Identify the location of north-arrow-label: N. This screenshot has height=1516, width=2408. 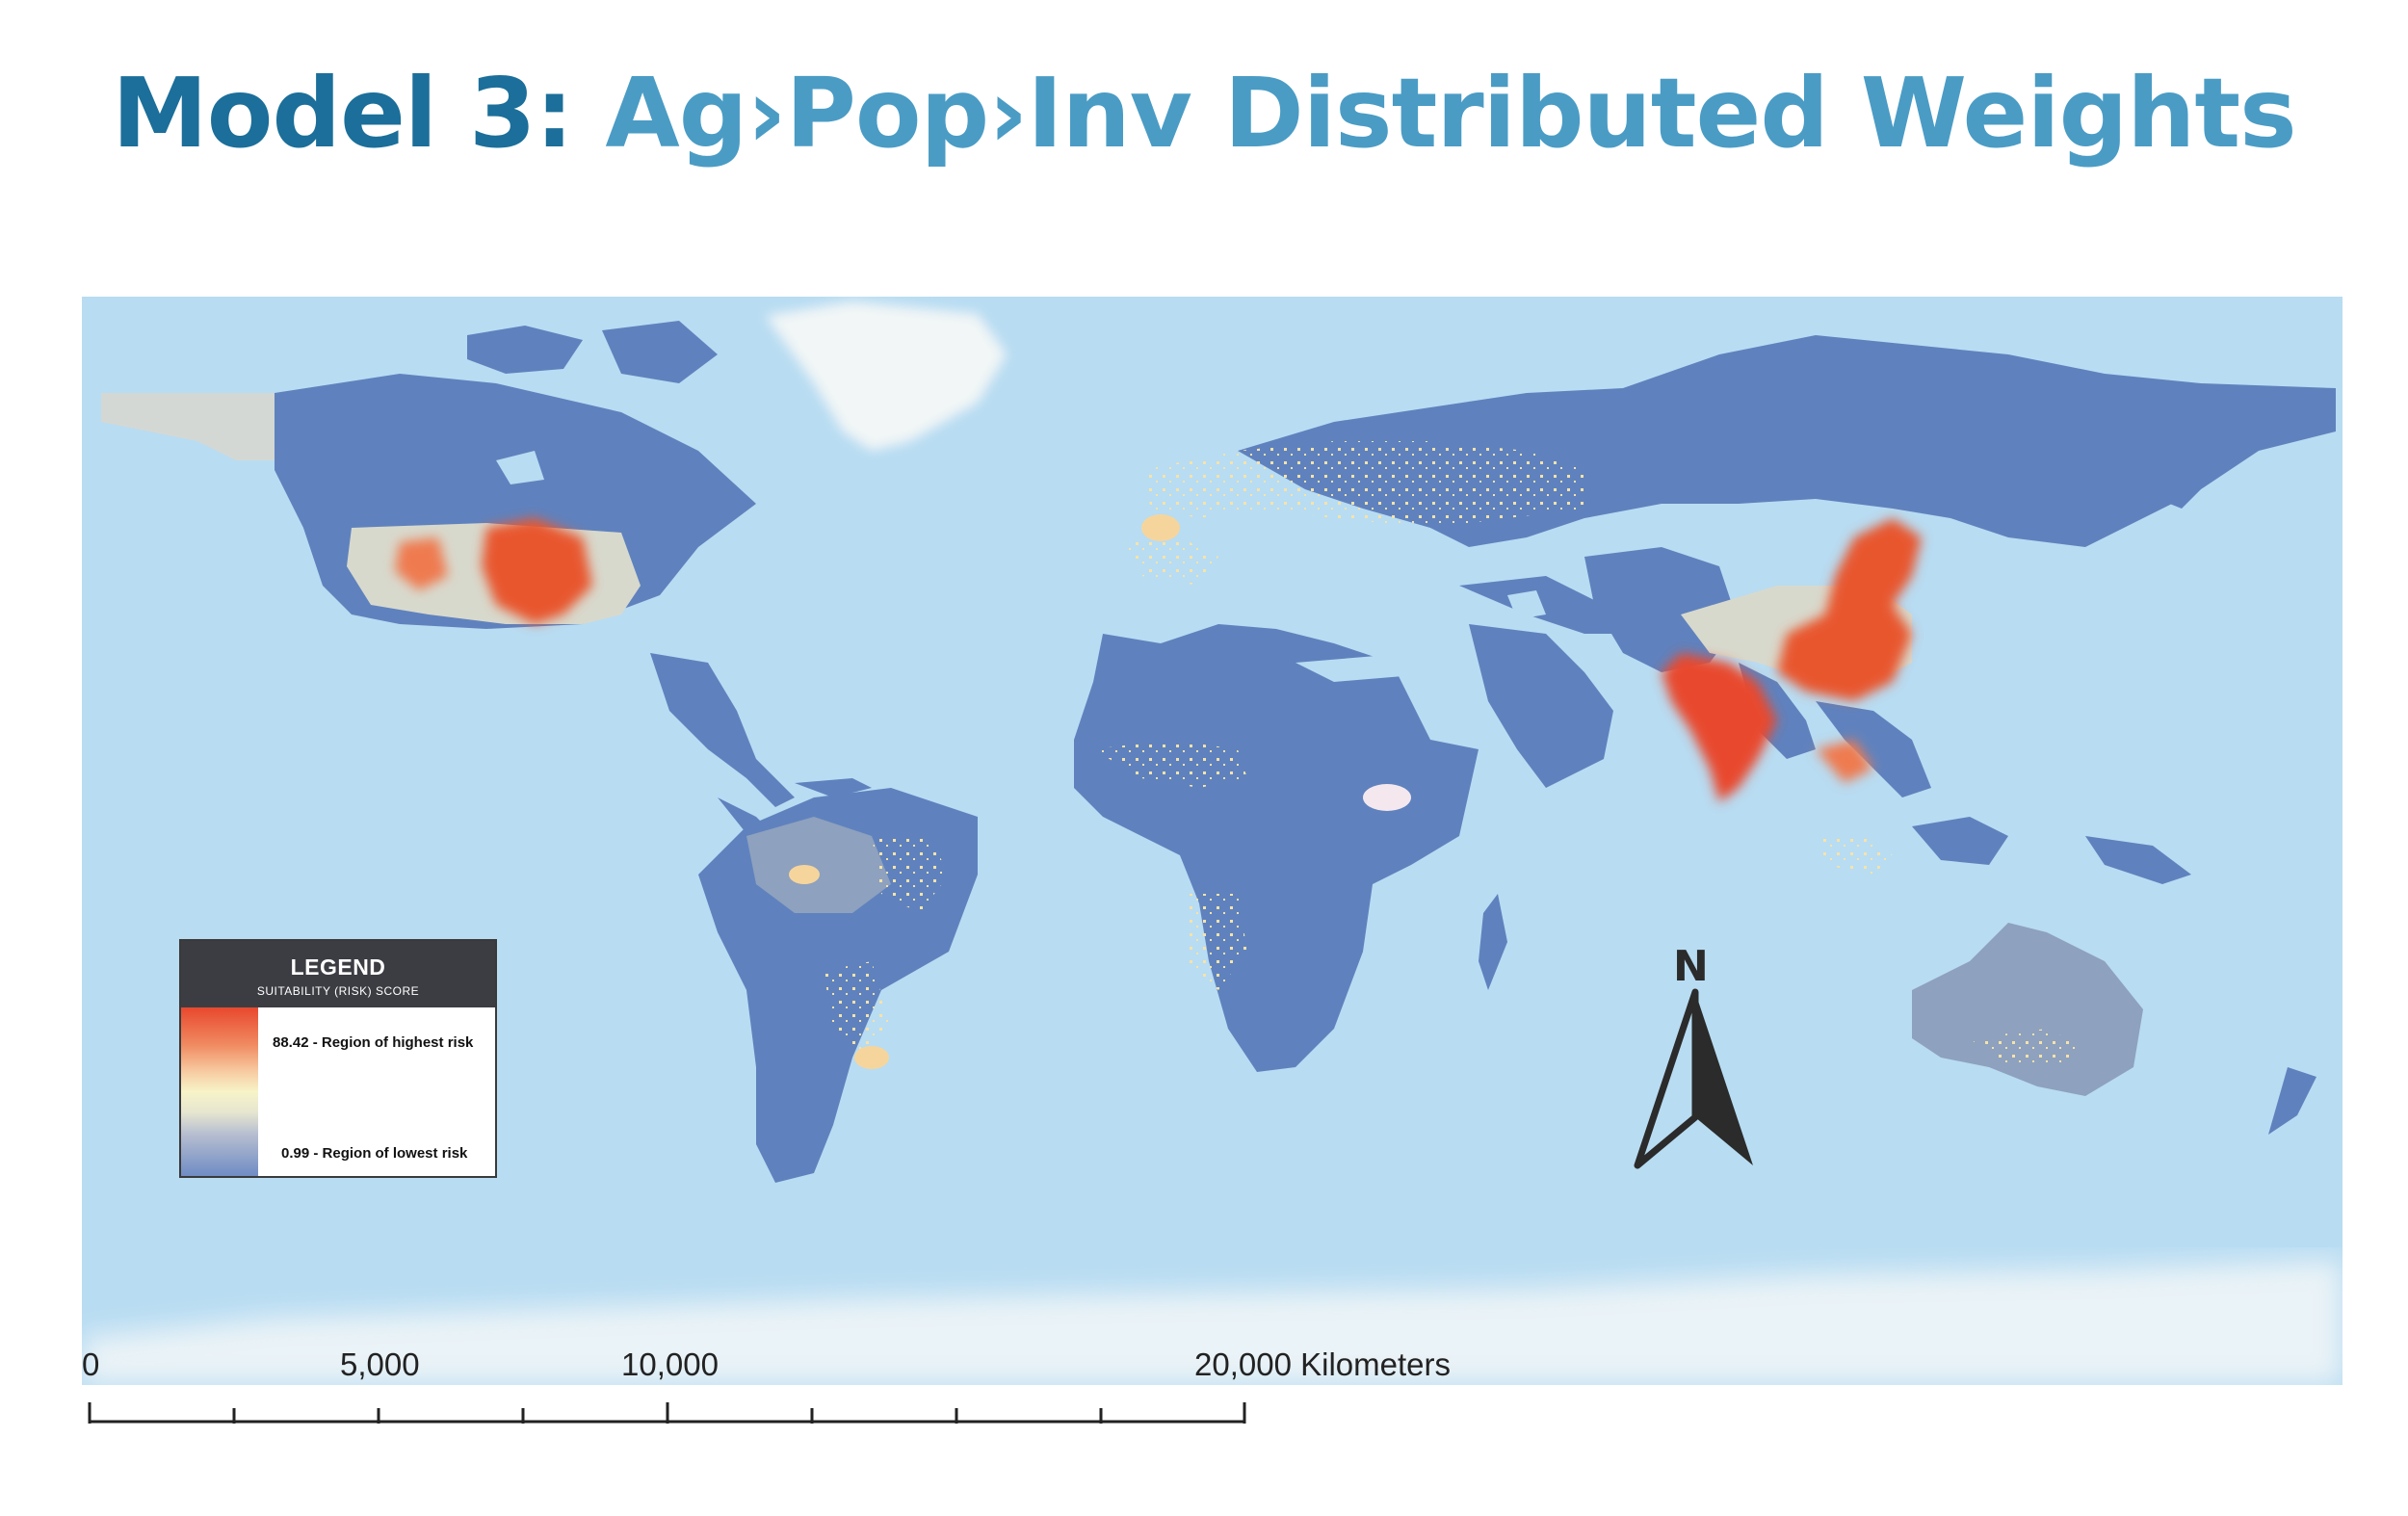
(1691, 966).